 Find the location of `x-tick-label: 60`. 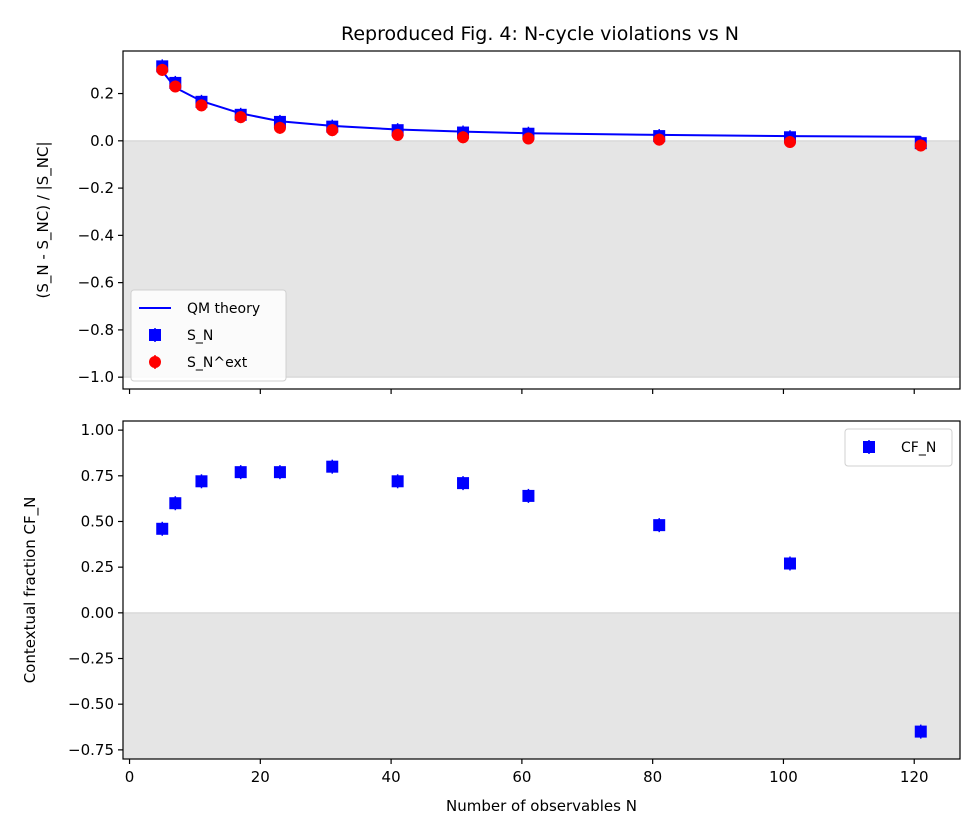

x-tick-label: 60 is located at coordinates (521, 777).